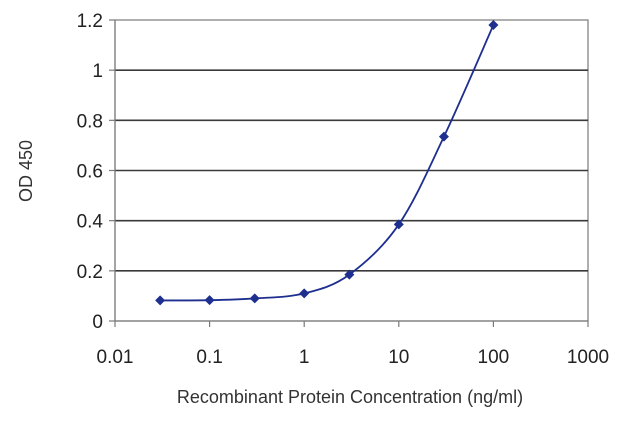 Image resolution: width=640 pixels, height=427 pixels. Describe the element at coordinates (209, 357) in the screenshot. I see `x-tick-label: 0.1` at that location.